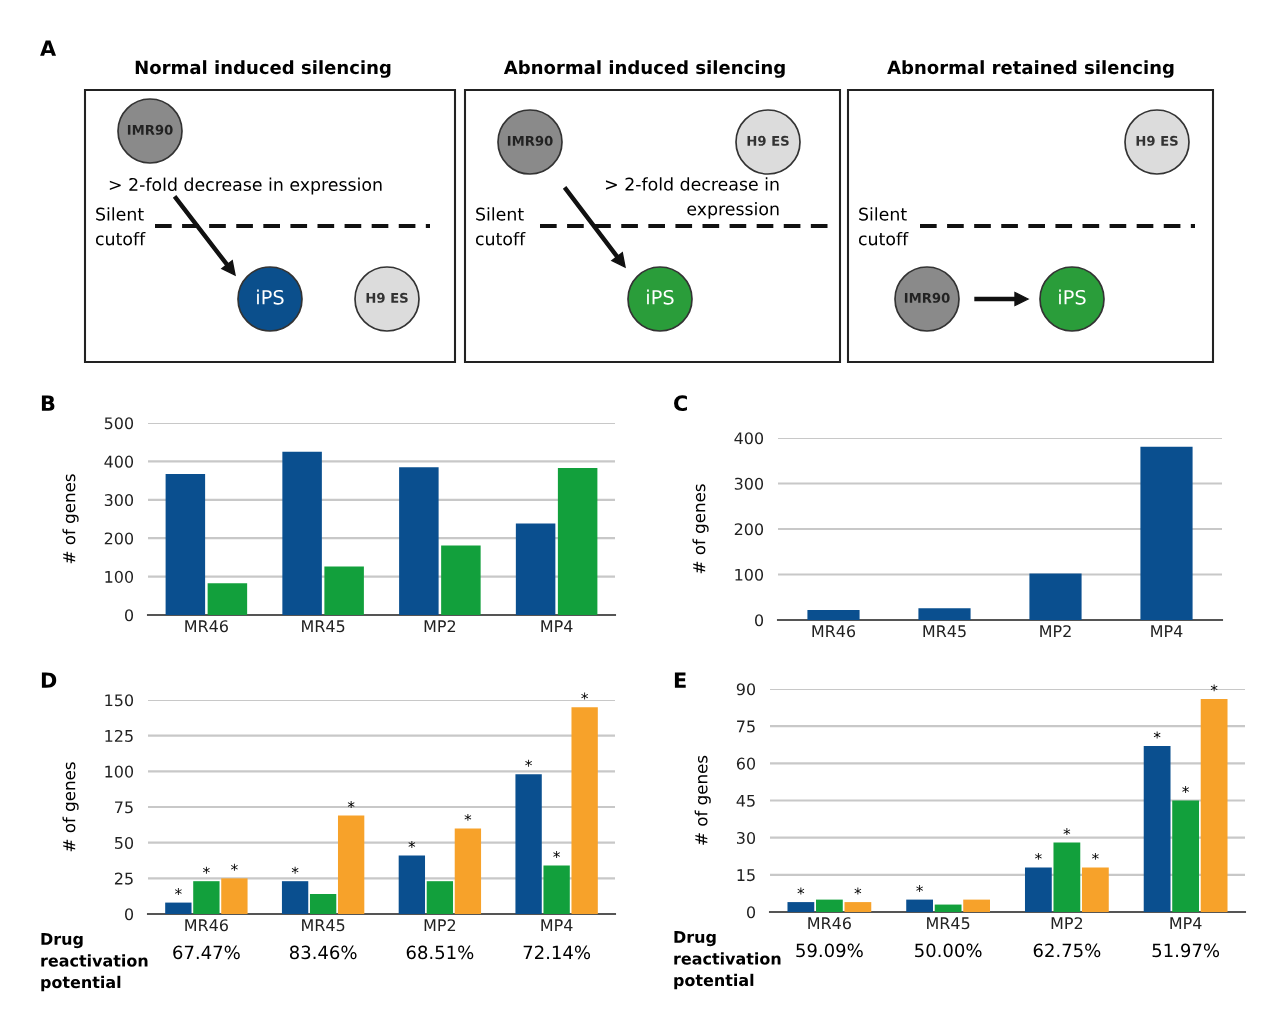 Image resolution: width=1278 pixels, height=1012 pixels. What do you see at coordinates (323, 626) in the screenshot?
I see `x-tick-label: MR45` at bounding box center [323, 626].